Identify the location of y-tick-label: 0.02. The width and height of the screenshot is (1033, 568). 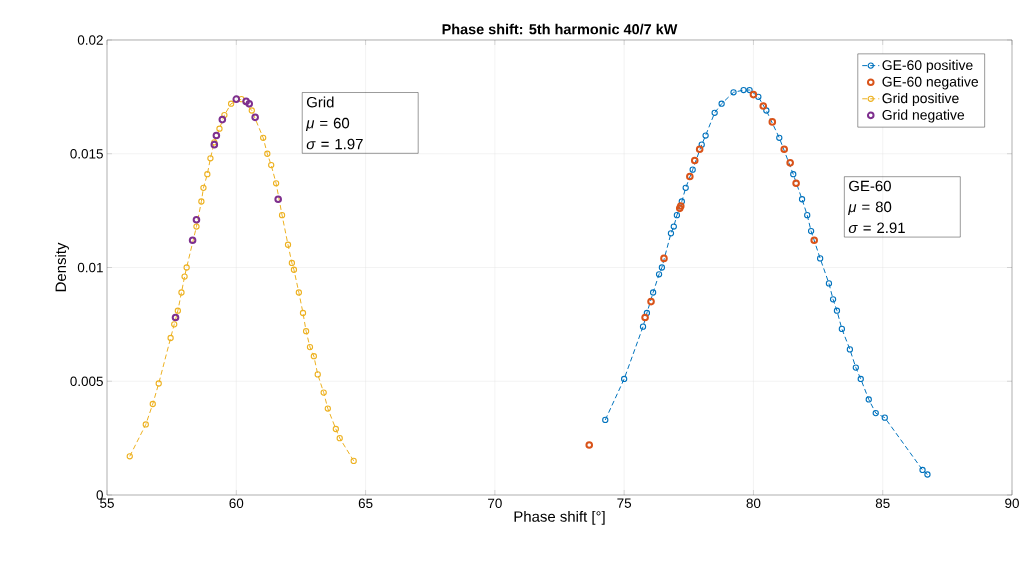
(90, 40).